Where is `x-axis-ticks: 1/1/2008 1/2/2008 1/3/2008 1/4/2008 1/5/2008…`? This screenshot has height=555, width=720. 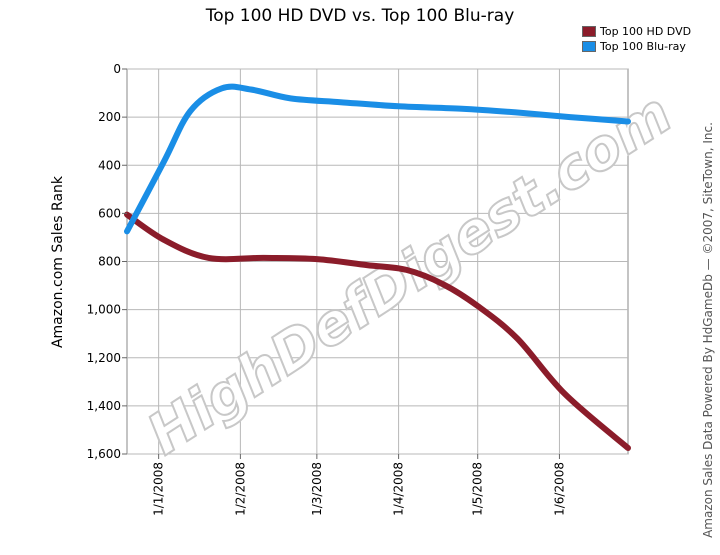
x-axis-ticks: 1/1/2008 1/2/2008 1/3/2008 1/4/2008 1/5/2008… is located at coordinates (359, 485).